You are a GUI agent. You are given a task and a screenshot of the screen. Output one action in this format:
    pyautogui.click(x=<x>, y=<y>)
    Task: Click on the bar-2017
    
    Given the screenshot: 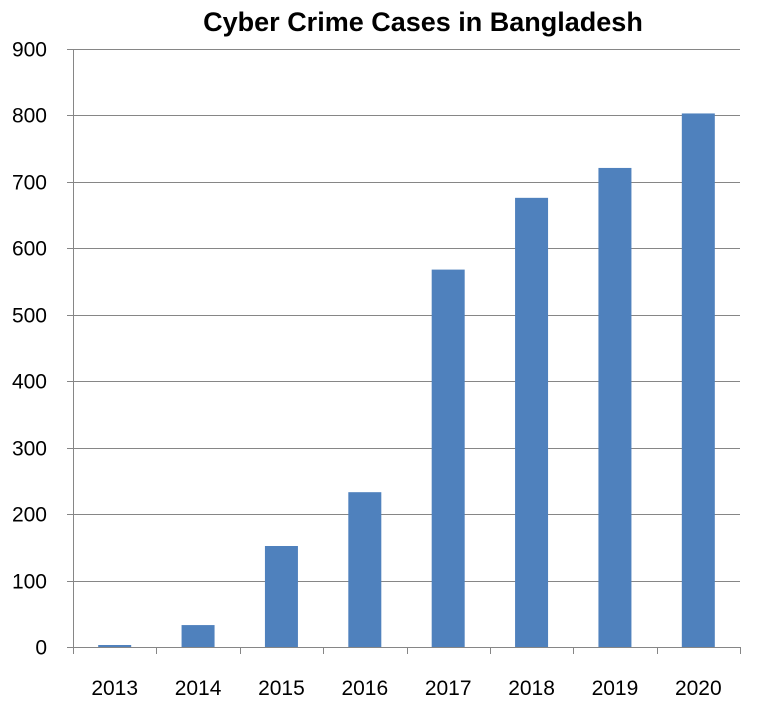 What is the action you would take?
    pyautogui.click(x=448, y=458)
    